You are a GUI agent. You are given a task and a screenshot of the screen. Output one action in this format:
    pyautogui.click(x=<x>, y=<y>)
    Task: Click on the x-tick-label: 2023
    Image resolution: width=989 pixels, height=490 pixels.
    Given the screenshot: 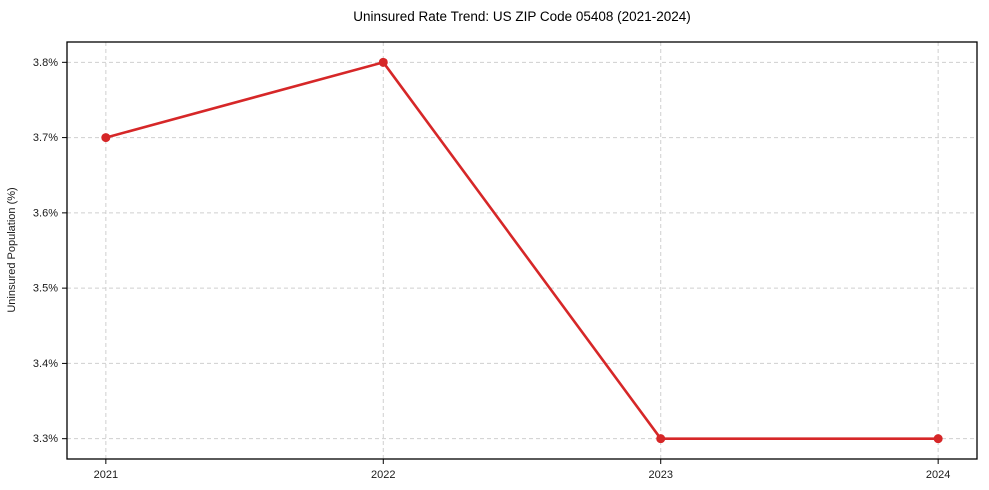 What is the action you would take?
    pyautogui.click(x=660, y=475)
    